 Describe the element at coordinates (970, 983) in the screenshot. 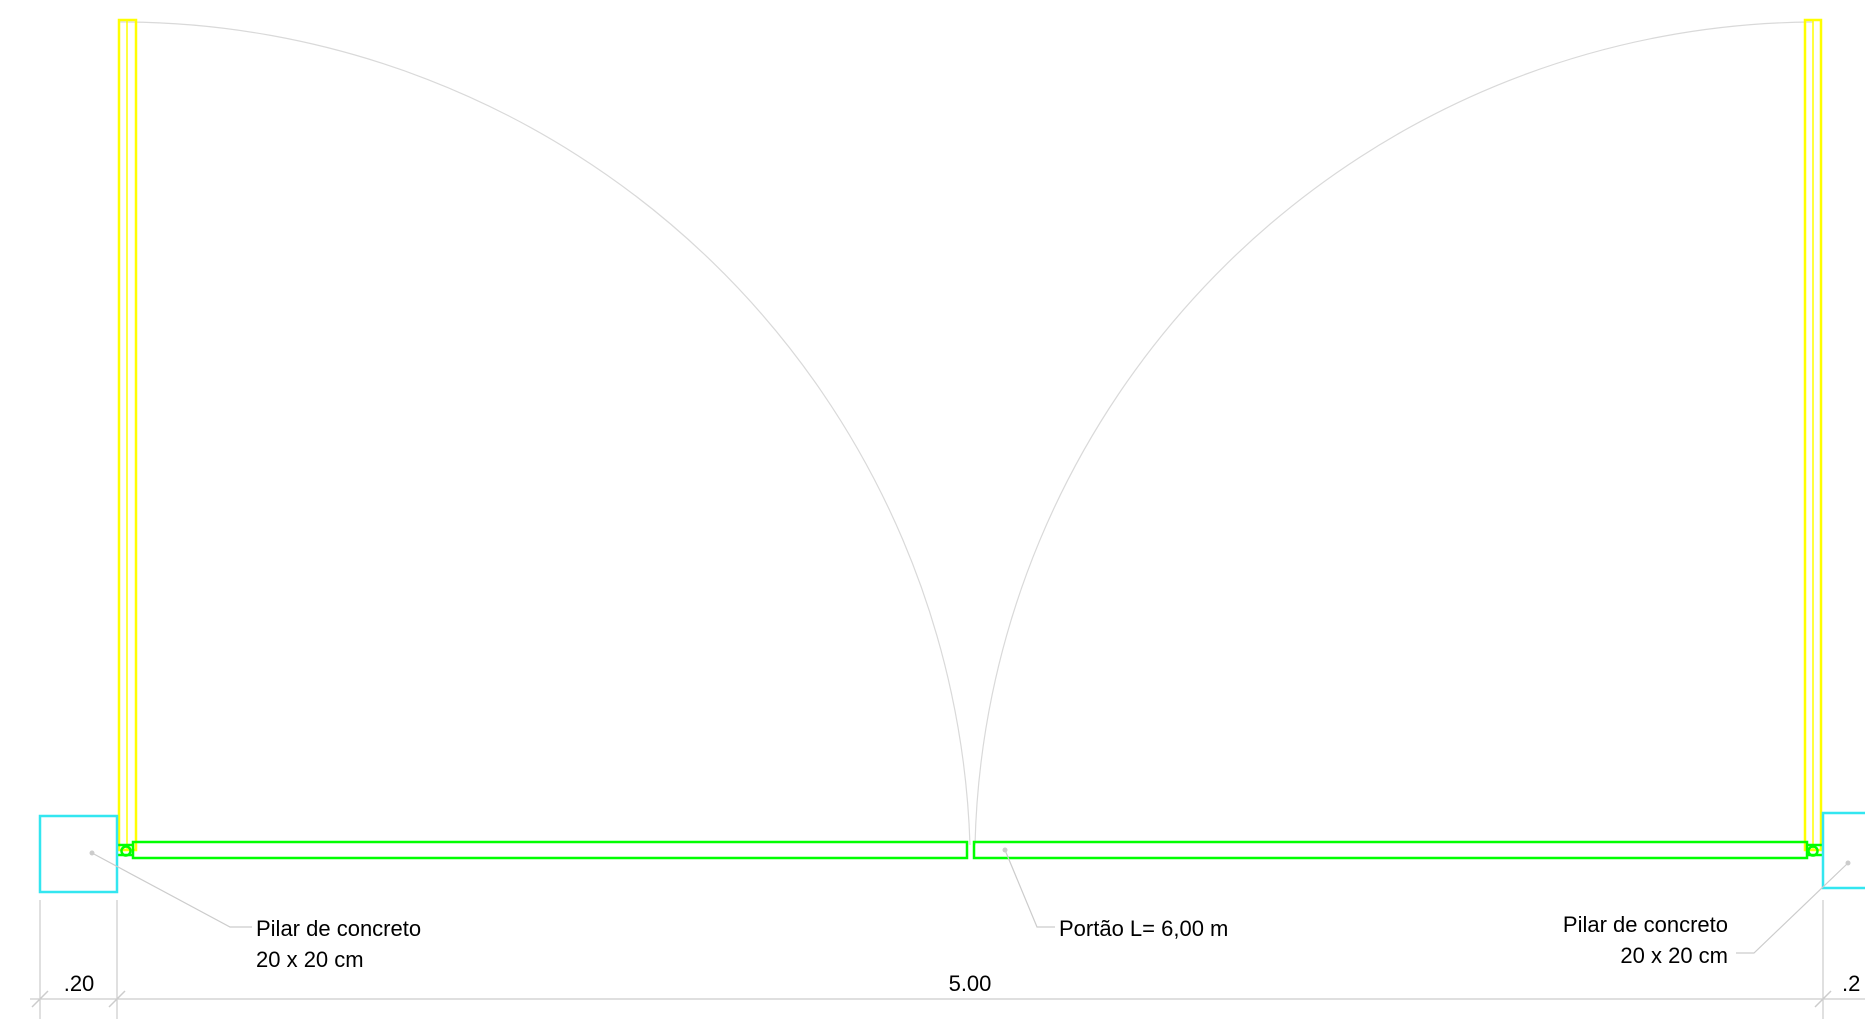

I see `dimension-center: 5.00` at that location.